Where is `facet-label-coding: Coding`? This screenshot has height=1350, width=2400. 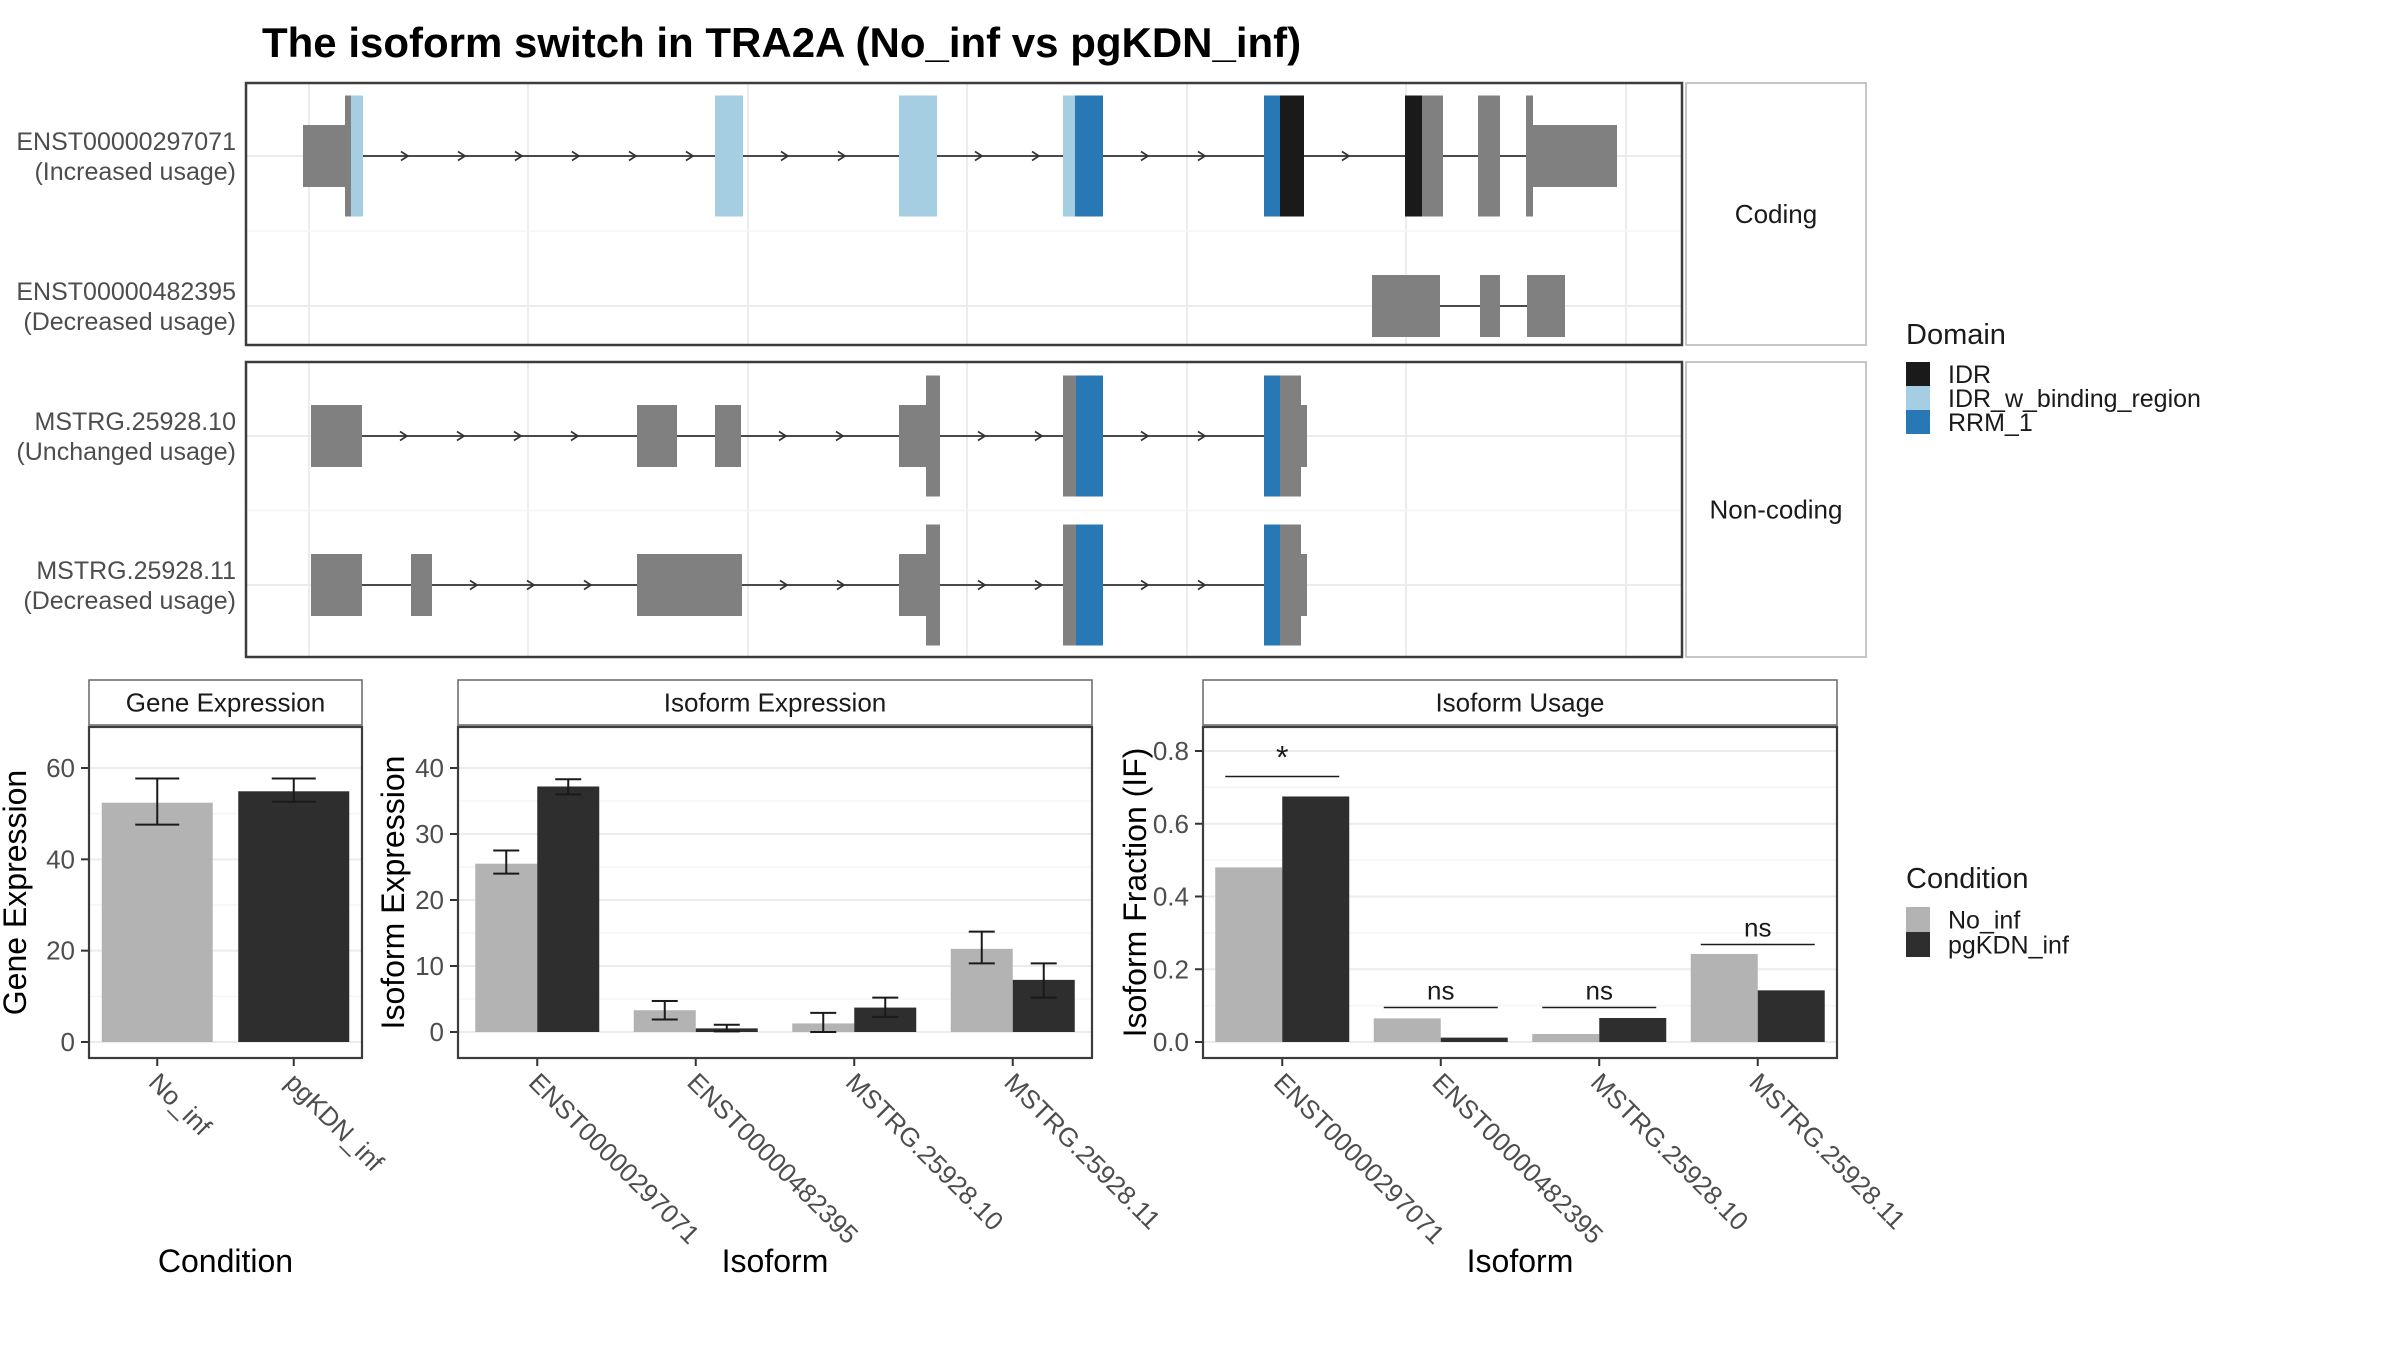 facet-label-coding: Coding is located at coordinates (1776, 214).